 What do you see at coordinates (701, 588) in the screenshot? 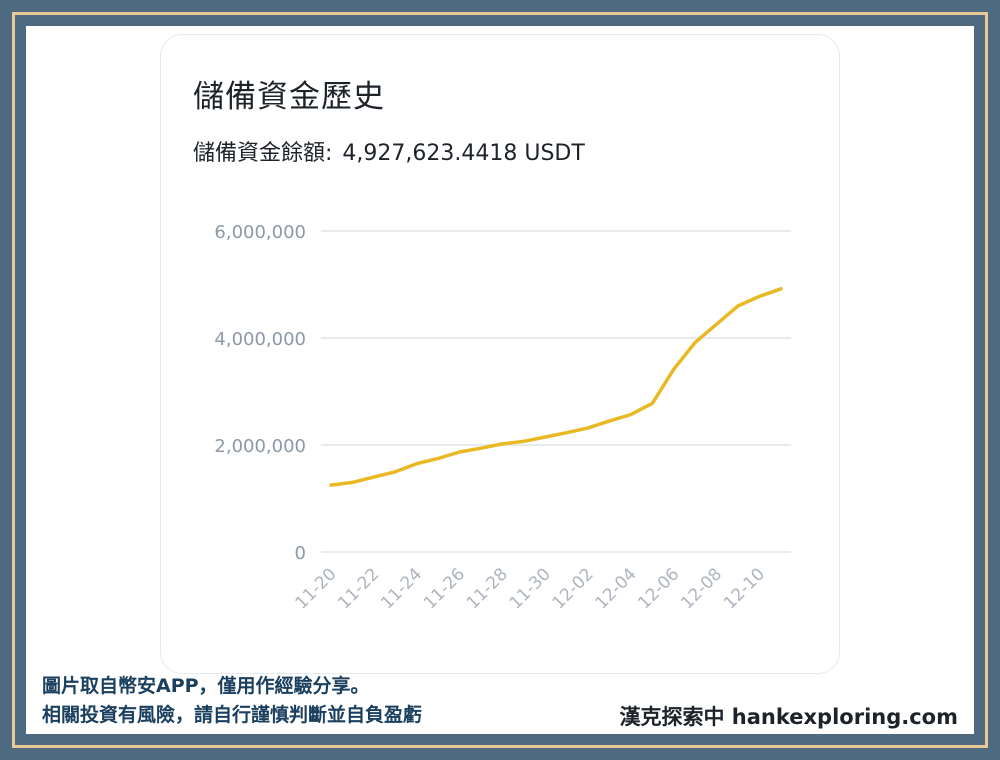
I see `x-tick-label: 12-08` at bounding box center [701, 588].